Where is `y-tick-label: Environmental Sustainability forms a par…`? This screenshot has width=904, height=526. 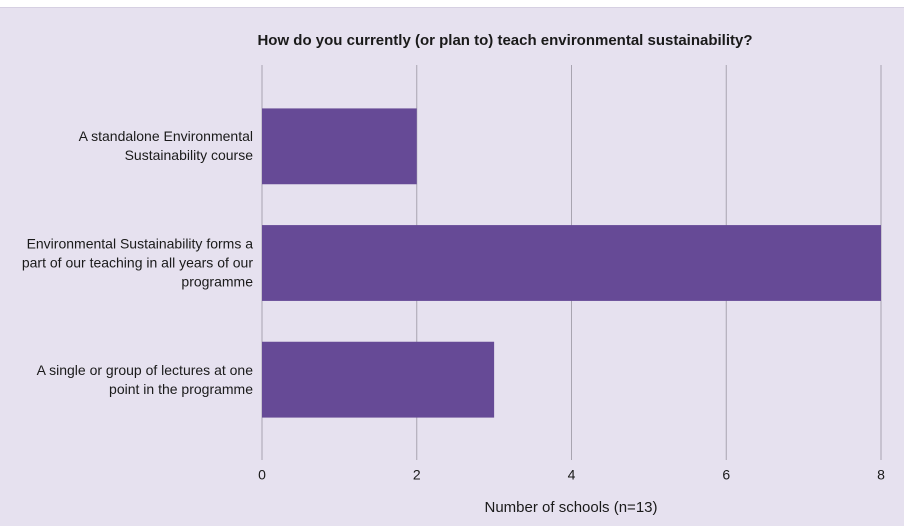 y-tick-label: Environmental Sustainability forms a par… is located at coordinates (137, 262).